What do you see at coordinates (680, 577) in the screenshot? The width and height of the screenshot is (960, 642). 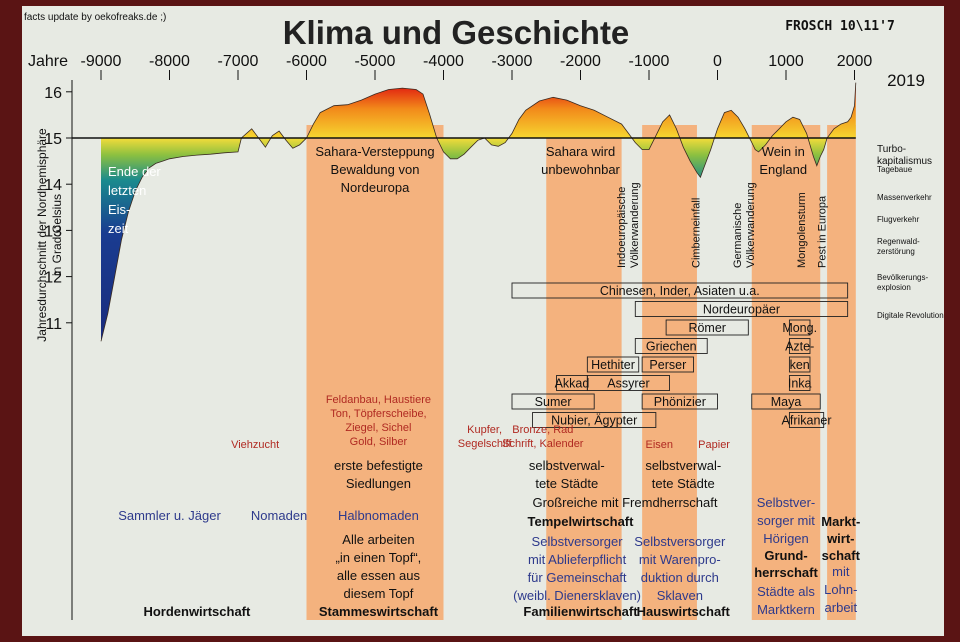 I see `economy-label: duktion durch` at bounding box center [680, 577].